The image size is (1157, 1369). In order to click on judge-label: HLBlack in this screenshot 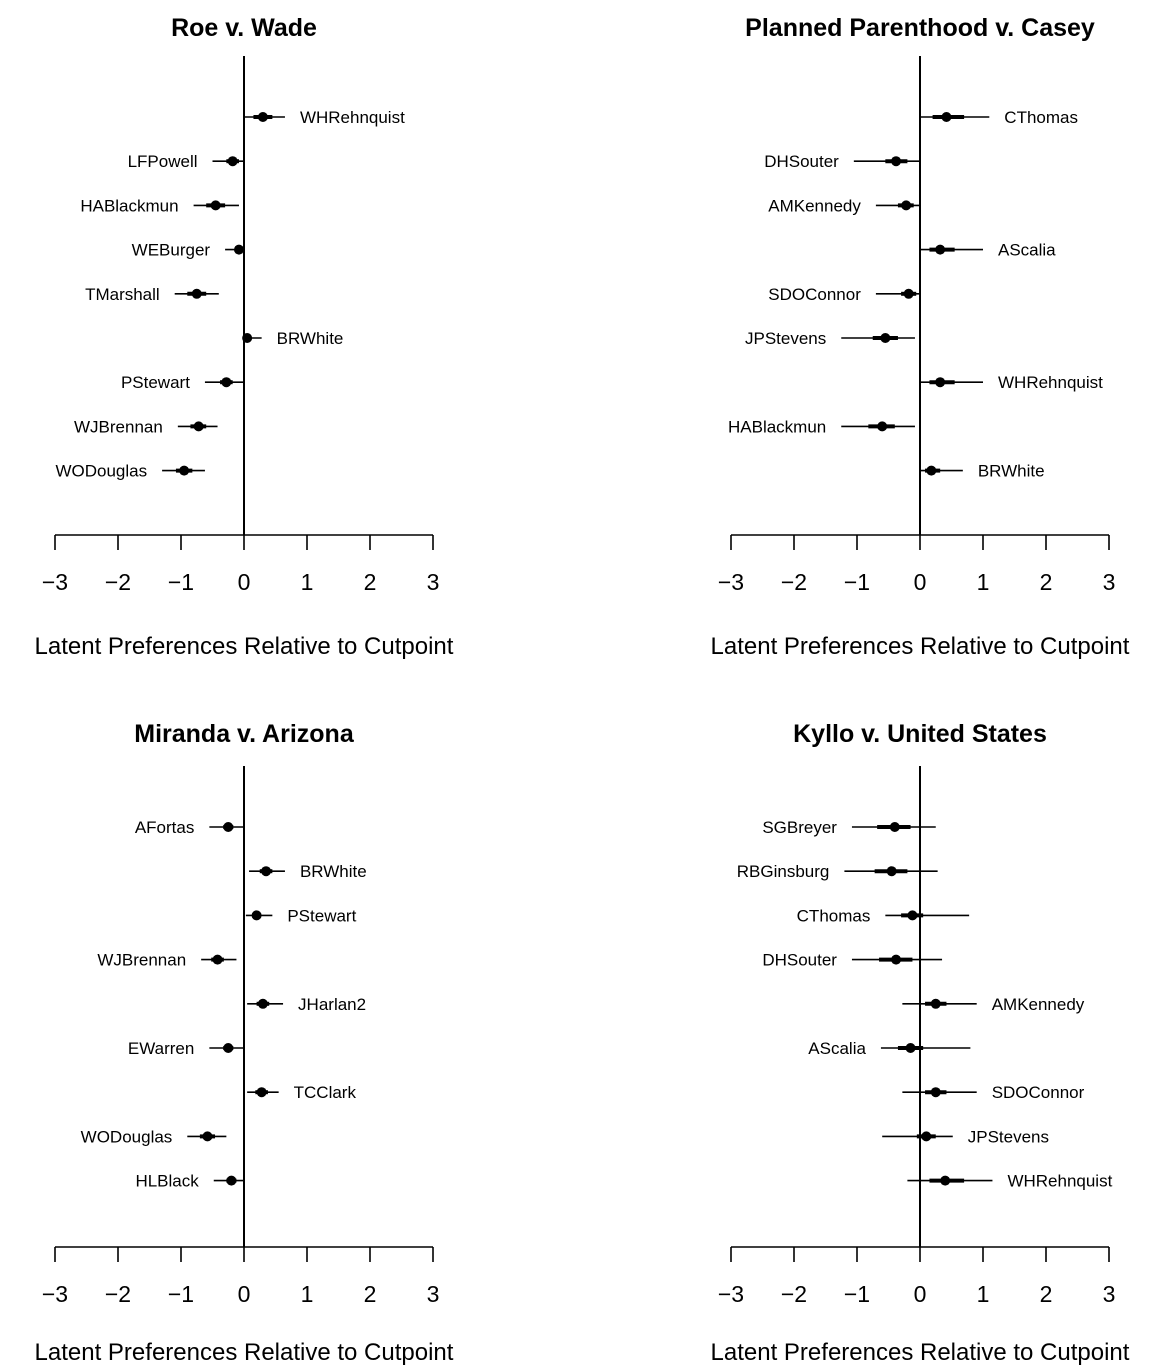, I will do `click(167, 1181)`.